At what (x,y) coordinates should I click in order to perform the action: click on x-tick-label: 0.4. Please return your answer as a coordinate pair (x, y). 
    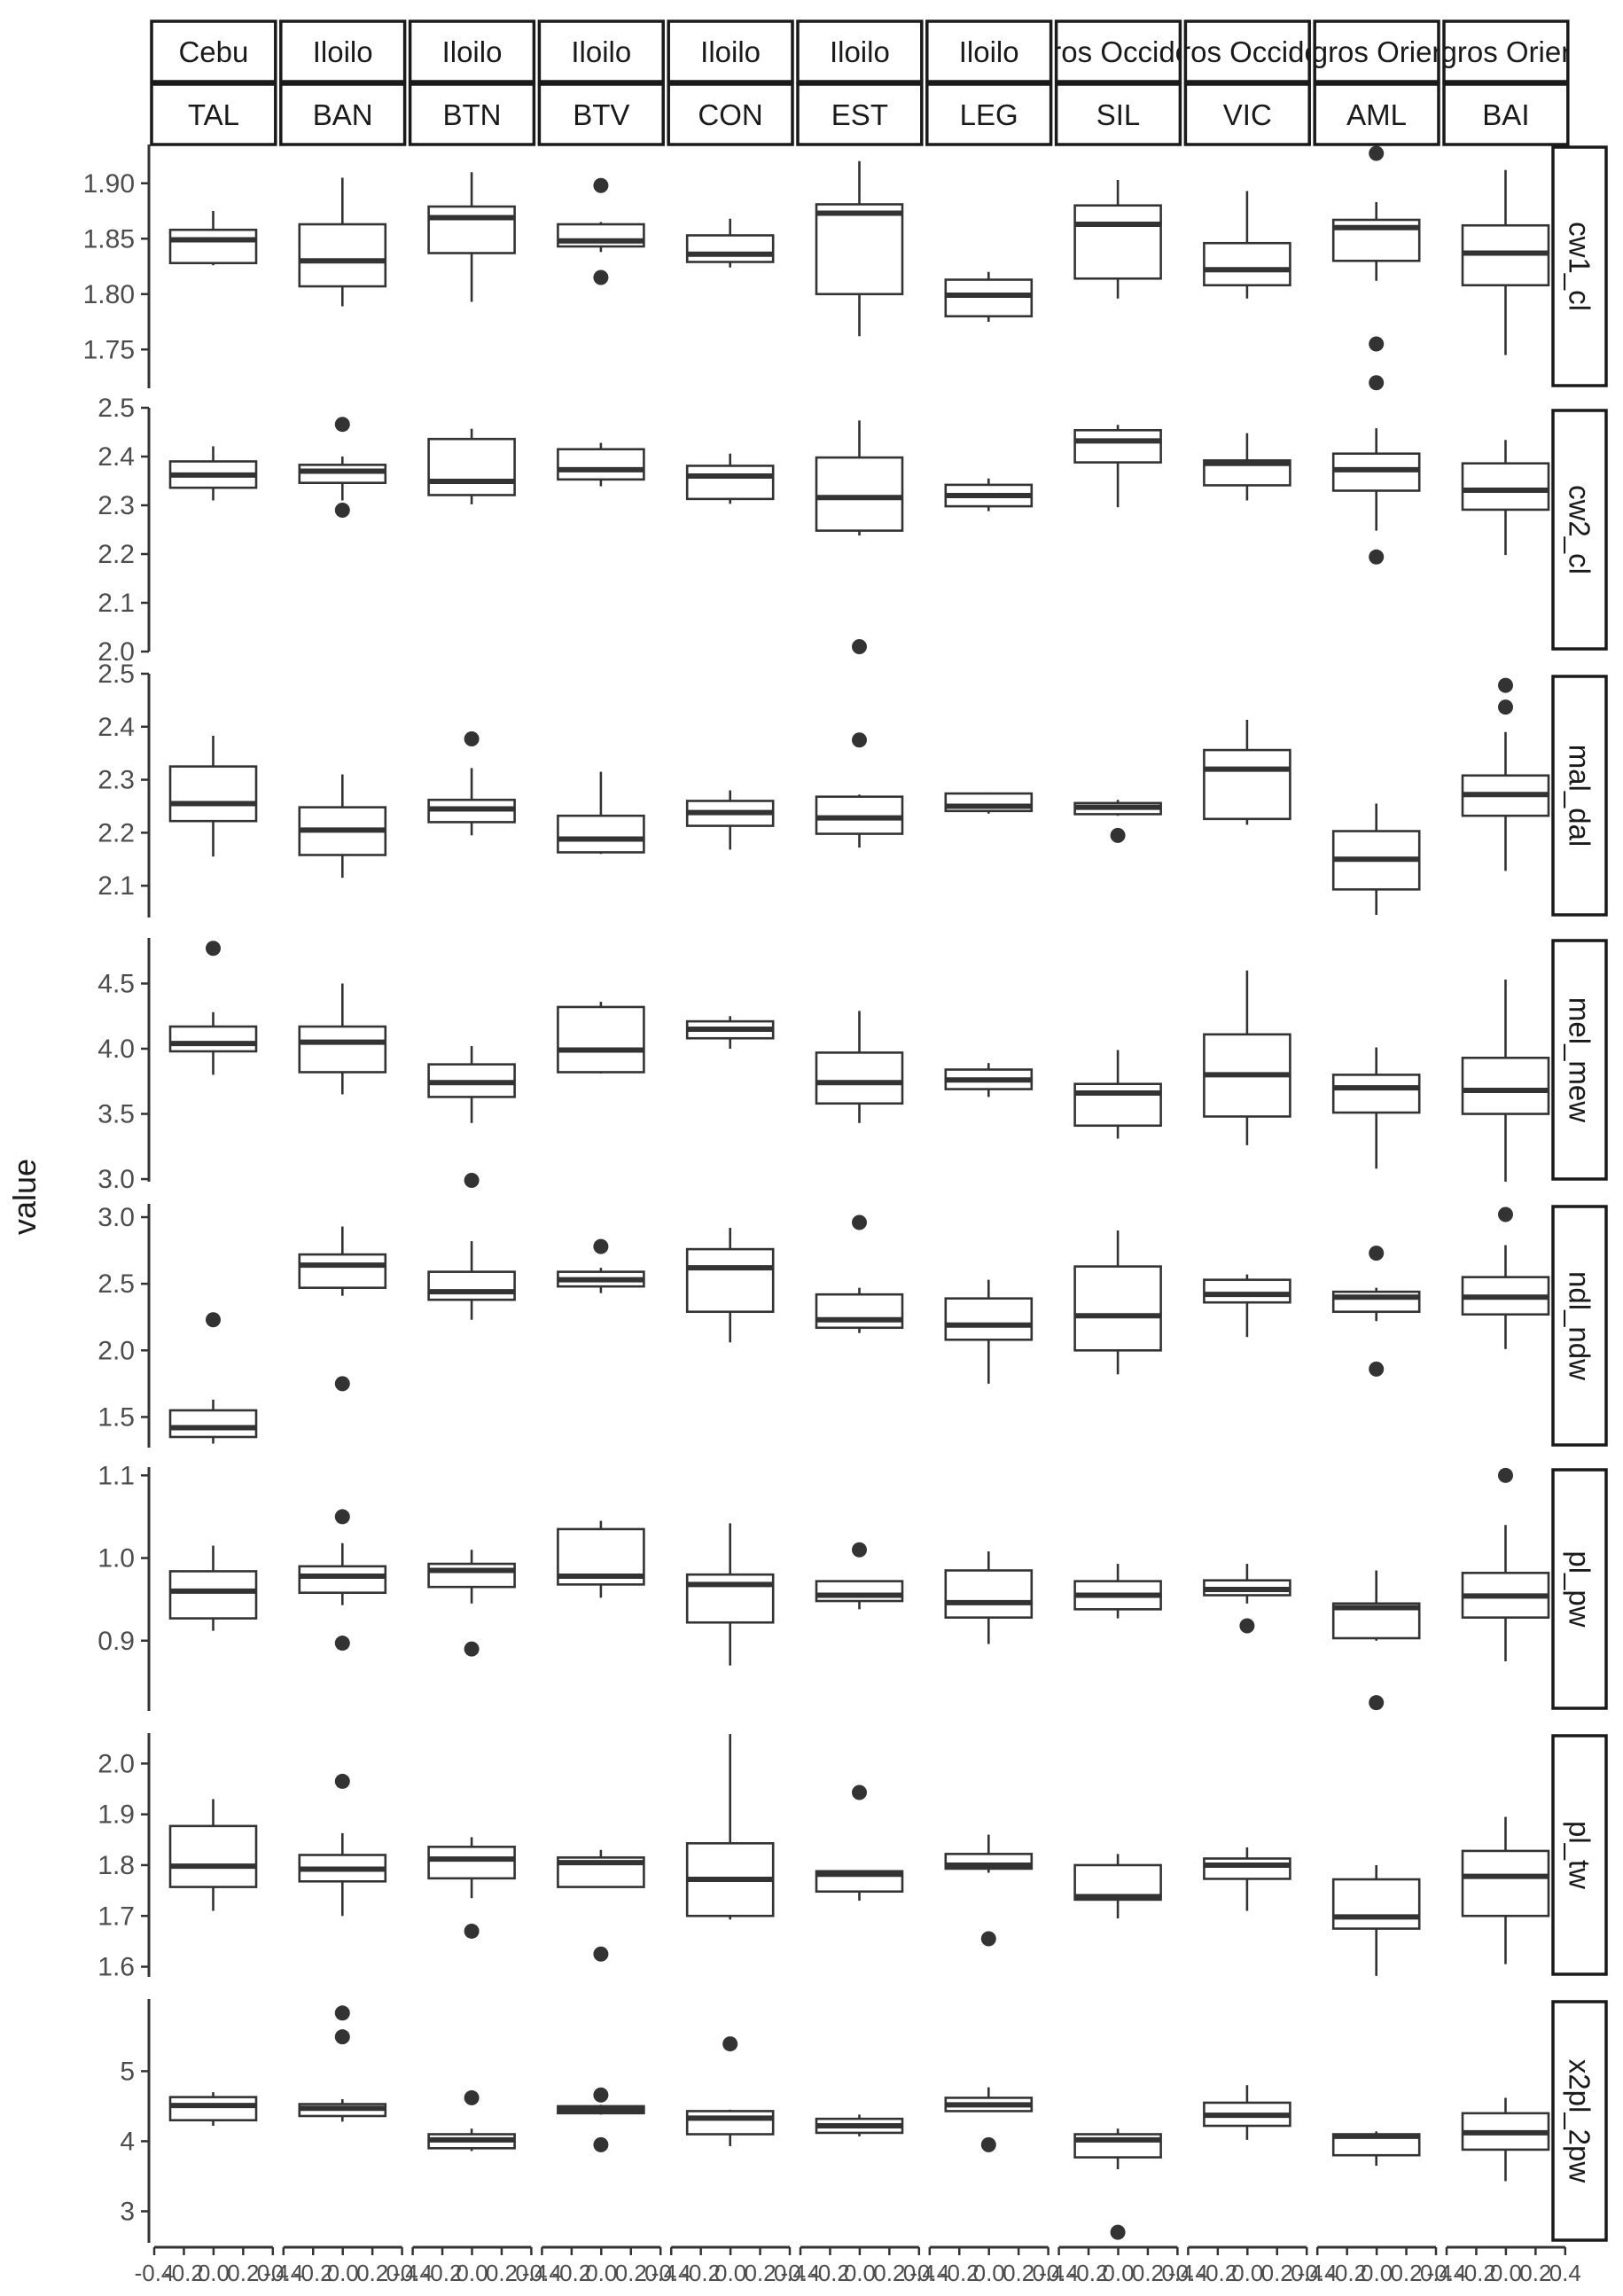
    Looking at the image, I should click on (1436, 2273).